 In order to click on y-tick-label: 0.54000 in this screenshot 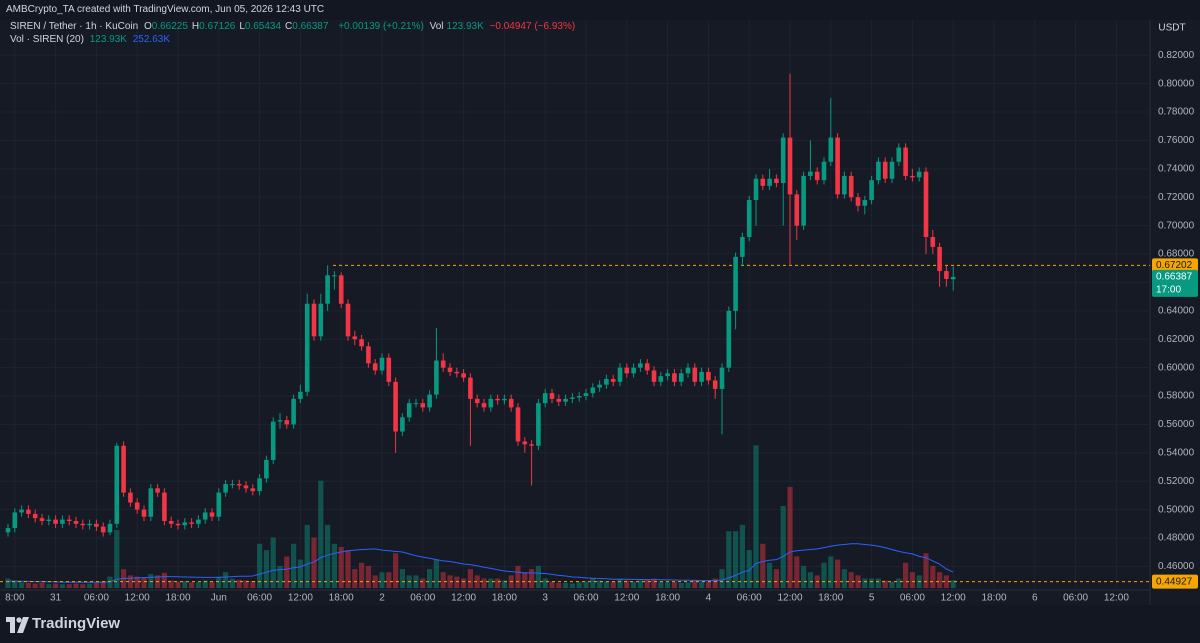, I will do `click(1176, 452)`.